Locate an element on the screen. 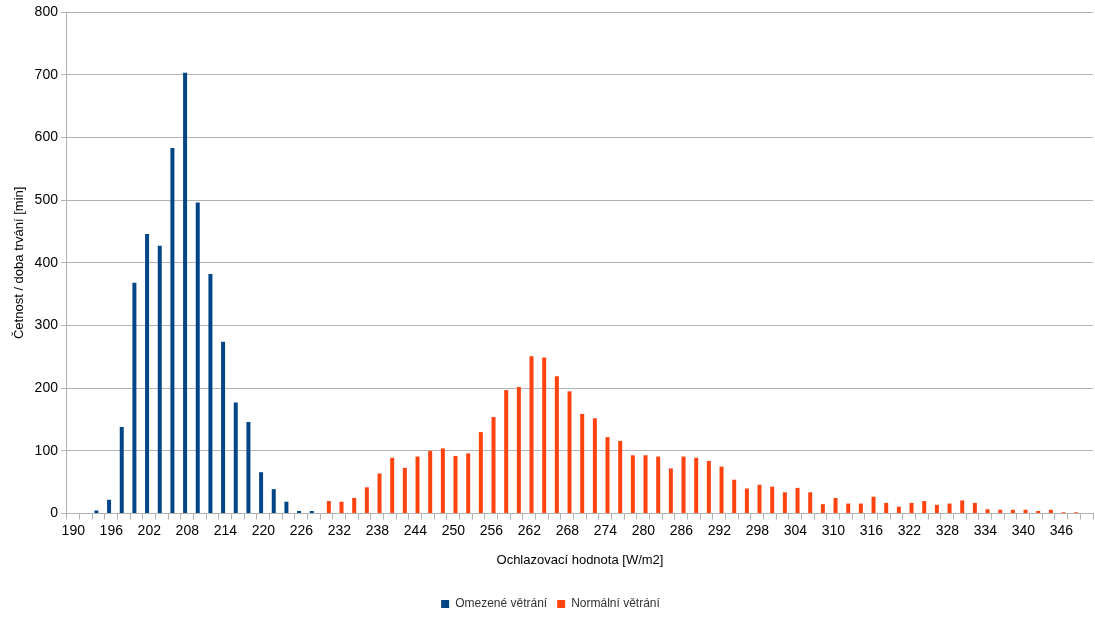  legend-label: Omezené větrání is located at coordinates (501, 603).